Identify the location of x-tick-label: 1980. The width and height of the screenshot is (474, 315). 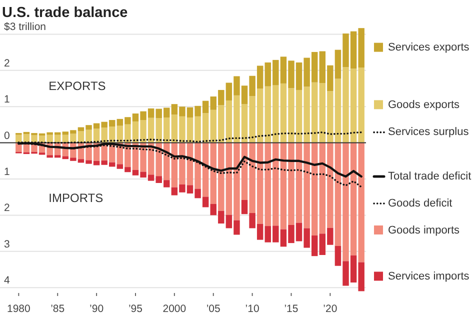
(18, 309).